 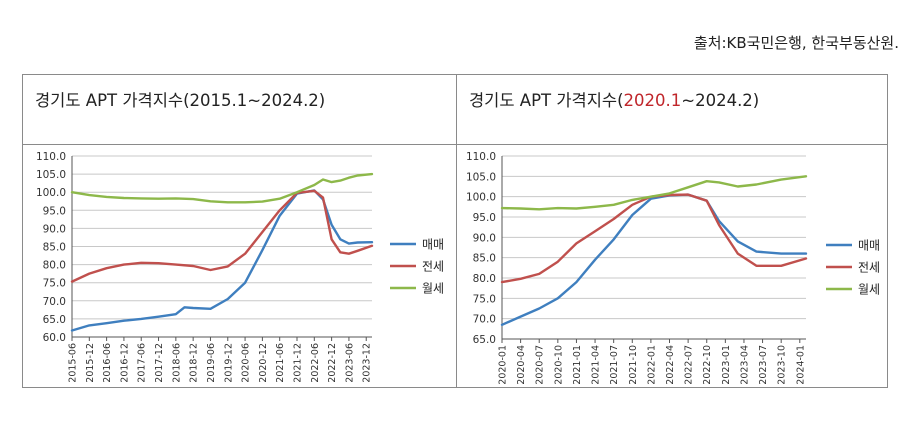 I want to click on chart1-x-tick-label: 2020-06, so click(x=246, y=363).